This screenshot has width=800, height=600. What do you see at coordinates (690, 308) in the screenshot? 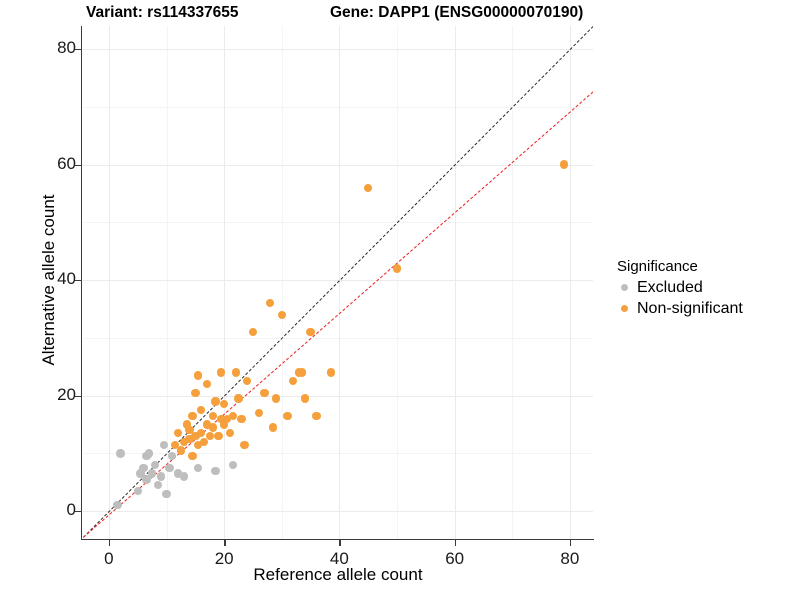
I see `legend-item-label: Non-significant` at bounding box center [690, 308].